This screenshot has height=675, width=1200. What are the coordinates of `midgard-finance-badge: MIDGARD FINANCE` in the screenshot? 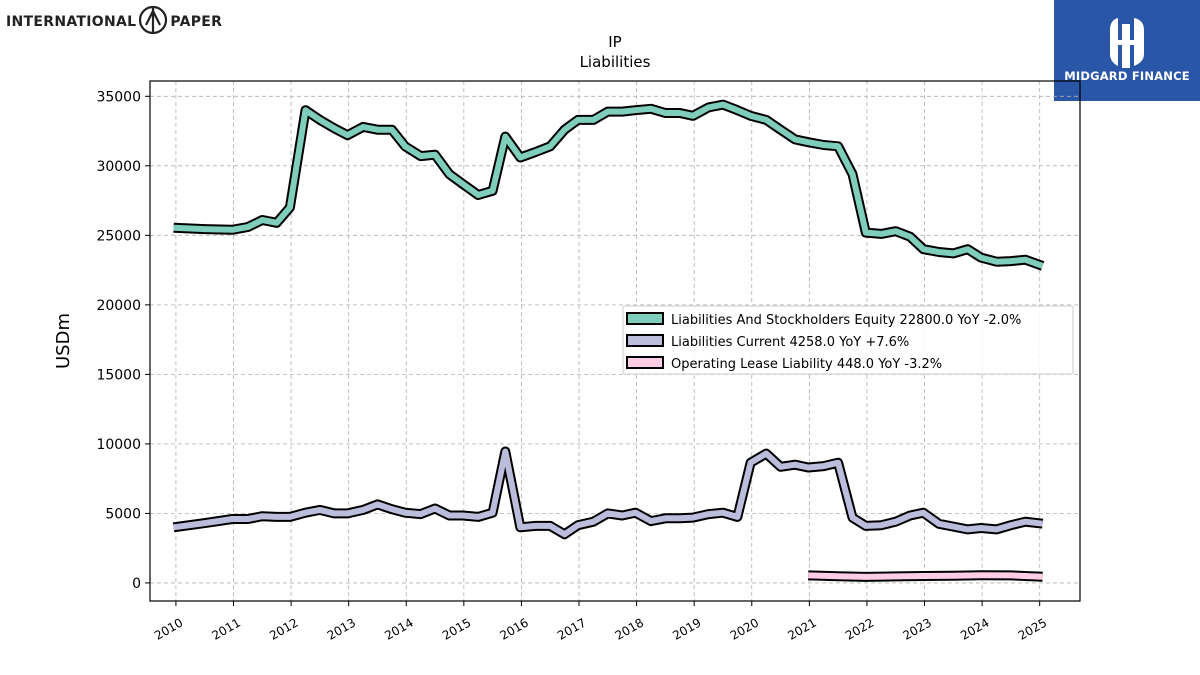 It's located at (1127, 50).